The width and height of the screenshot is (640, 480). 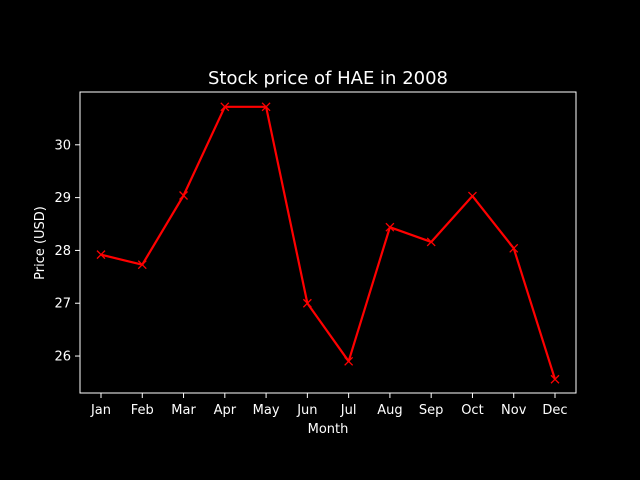 I want to click on y-tick-label: 28, so click(x=62, y=251).